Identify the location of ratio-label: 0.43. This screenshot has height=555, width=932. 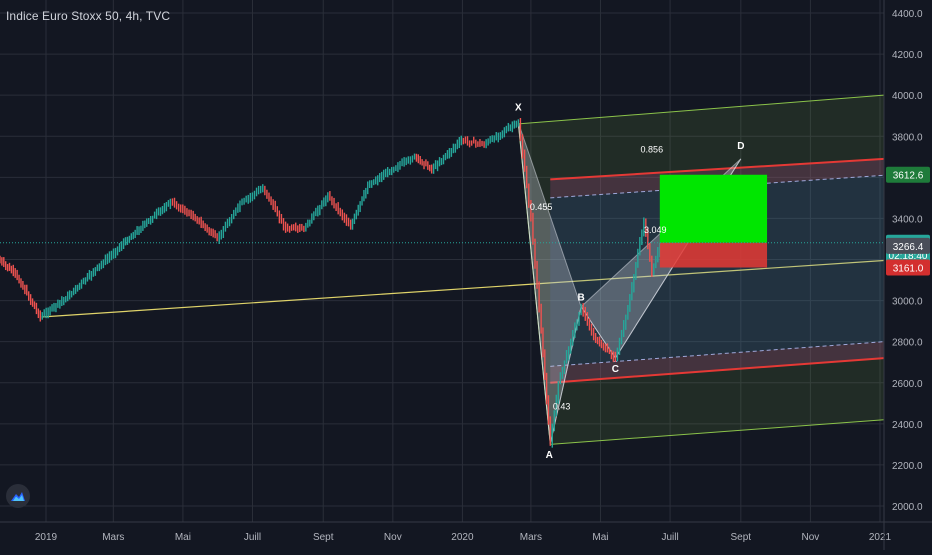
(562, 406).